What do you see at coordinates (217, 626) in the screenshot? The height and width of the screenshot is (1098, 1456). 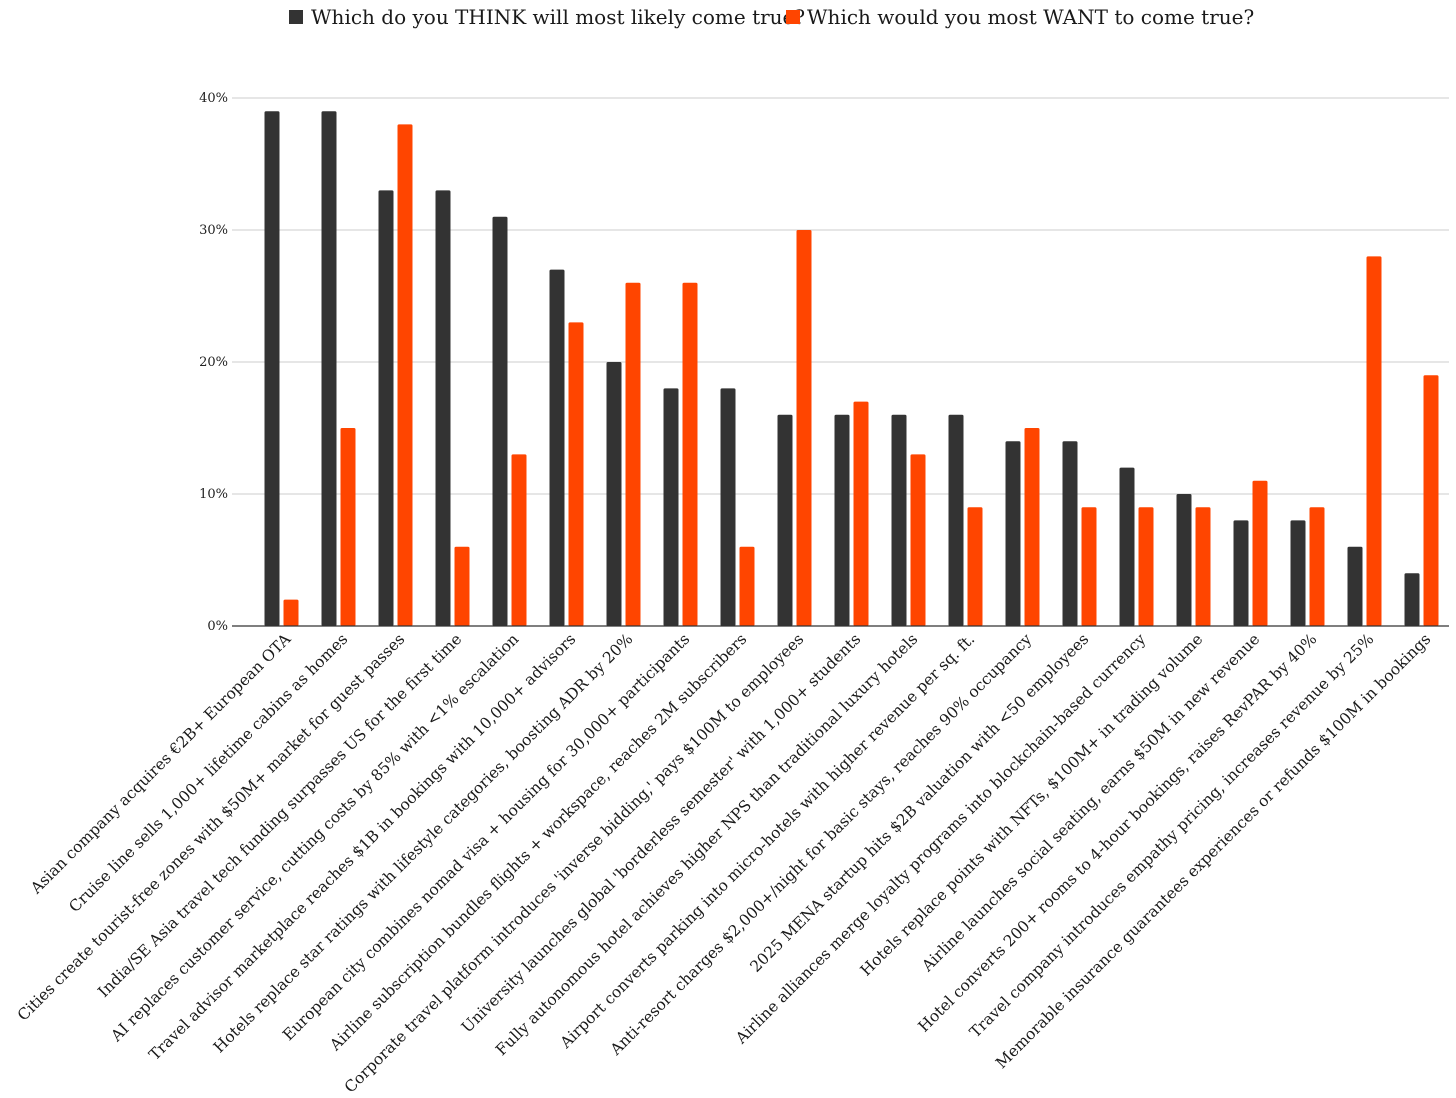 I see `y-tick-label: 0%` at bounding box center [217, 626].